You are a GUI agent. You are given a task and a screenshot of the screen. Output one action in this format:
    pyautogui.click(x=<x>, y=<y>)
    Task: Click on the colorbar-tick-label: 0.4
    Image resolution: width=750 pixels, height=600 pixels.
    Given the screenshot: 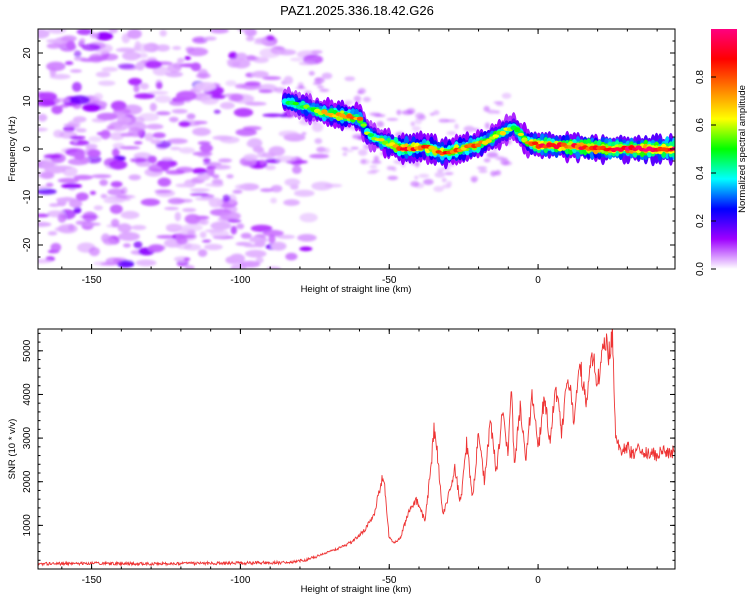 What is the action you would take?
    pyautogui.click(x=700, y=173)
    